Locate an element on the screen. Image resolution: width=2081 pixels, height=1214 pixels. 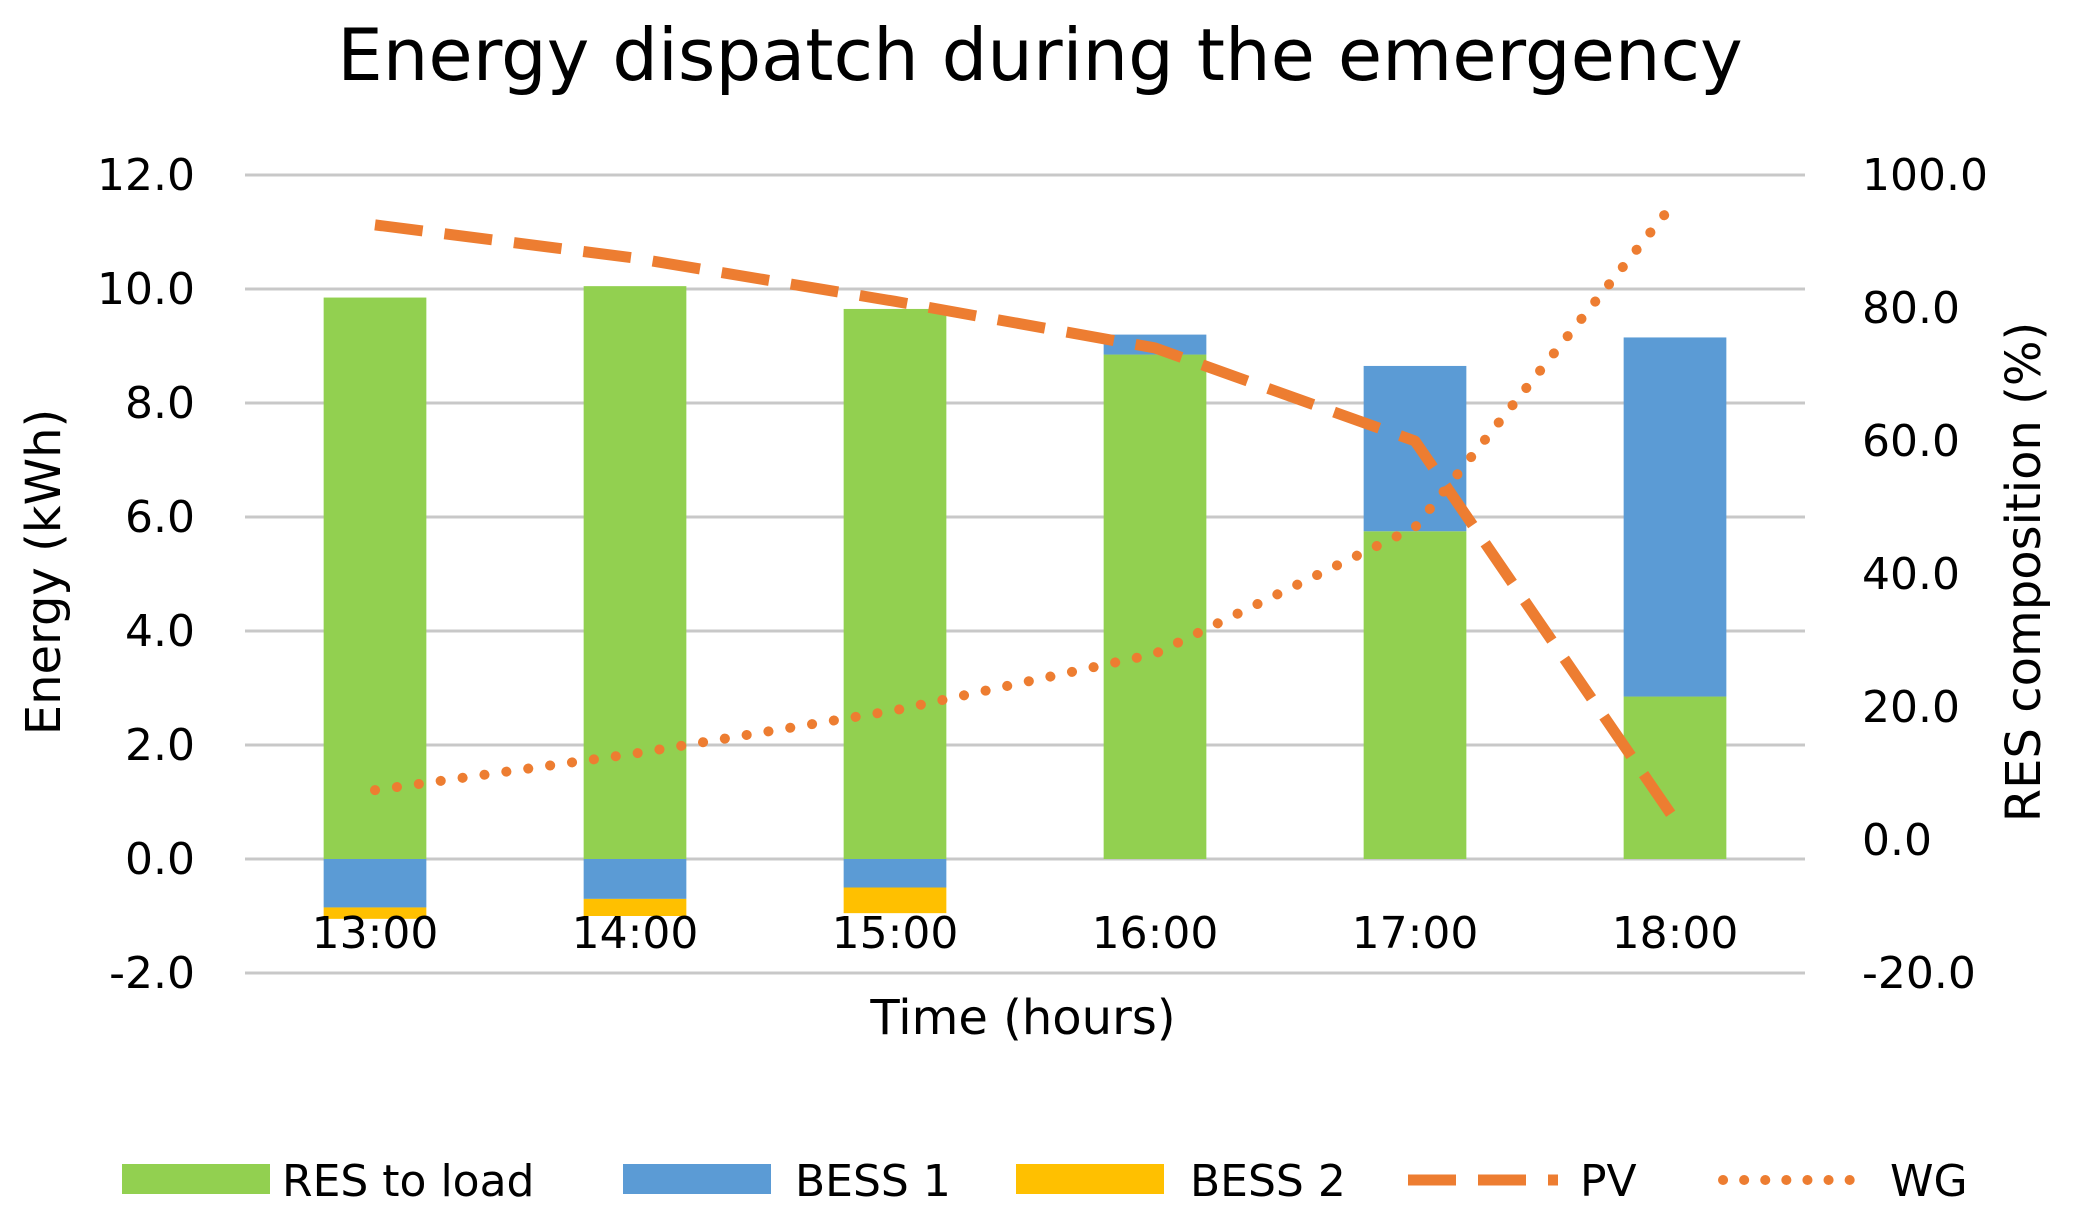
y-tick-label: -2.0 is located at coordinates (152, 973).